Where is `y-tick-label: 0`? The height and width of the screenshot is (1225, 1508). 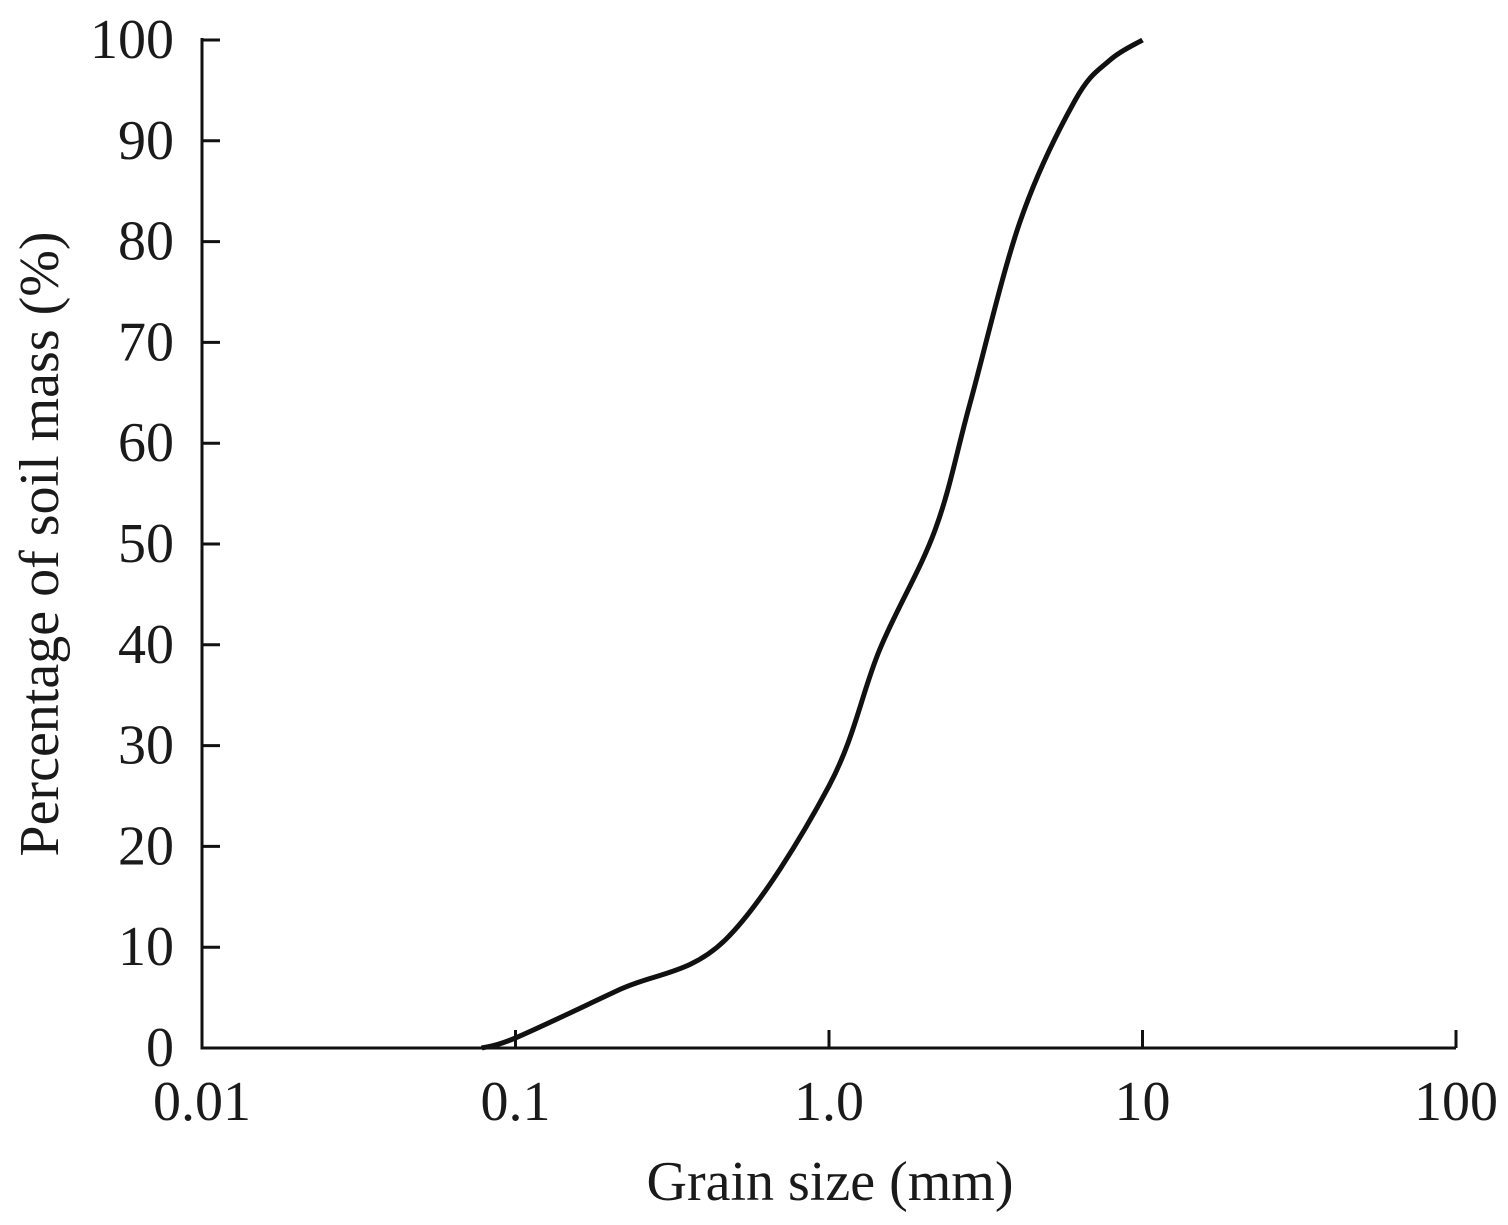
y-tick-label: 0 is located at coordinates (160, 1048).